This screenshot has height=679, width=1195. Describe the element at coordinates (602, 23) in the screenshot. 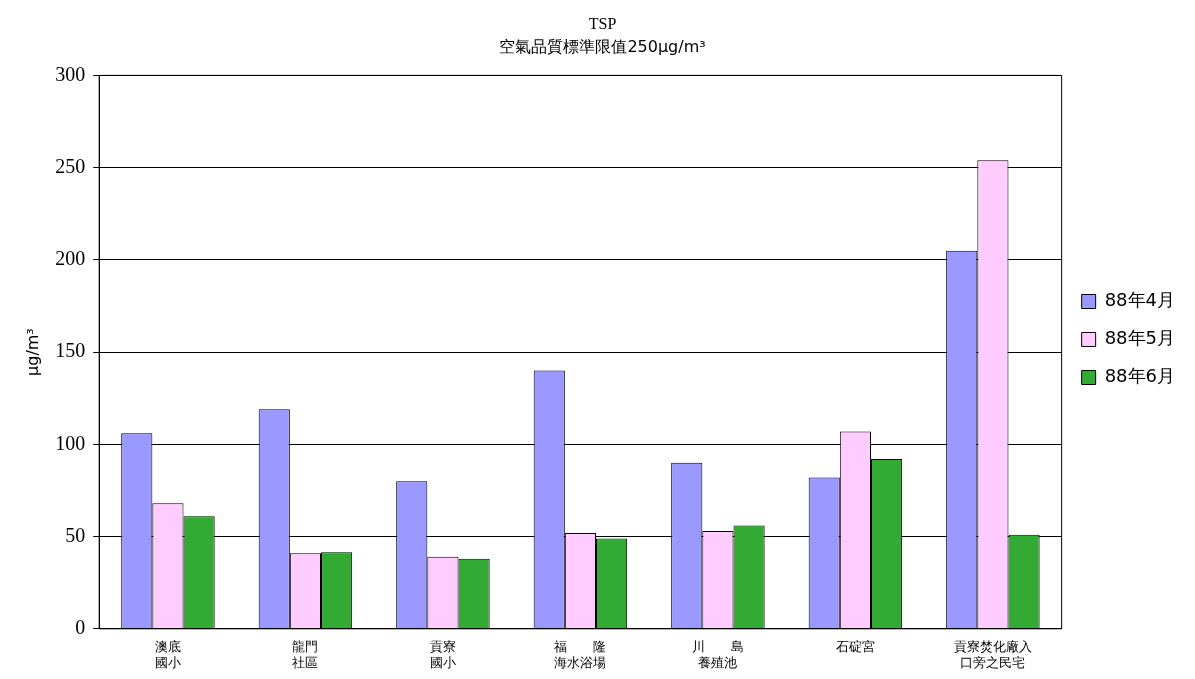

I see `chart-title: TSP` at that location.